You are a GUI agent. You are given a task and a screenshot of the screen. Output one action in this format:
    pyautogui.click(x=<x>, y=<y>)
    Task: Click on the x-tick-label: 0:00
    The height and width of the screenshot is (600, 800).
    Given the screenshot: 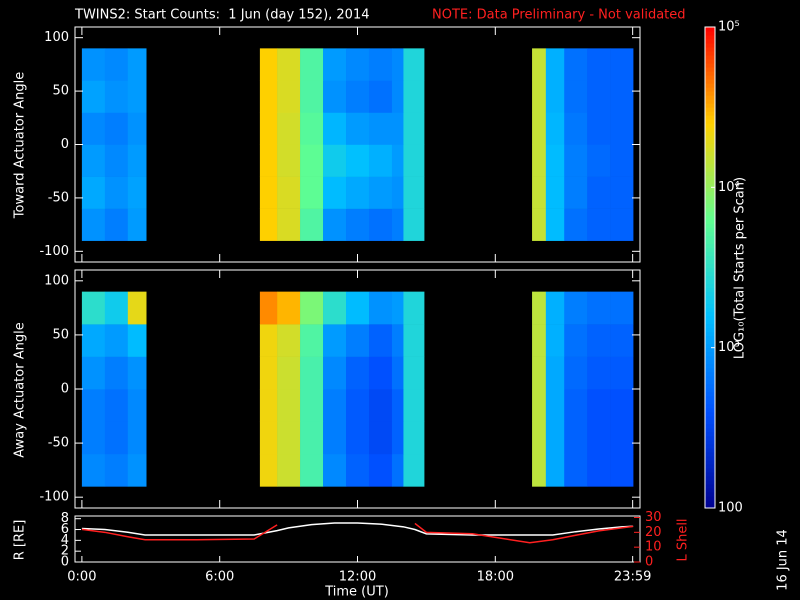 What is the action you would take?
    pyautogui.click(x=81, y=577)
    